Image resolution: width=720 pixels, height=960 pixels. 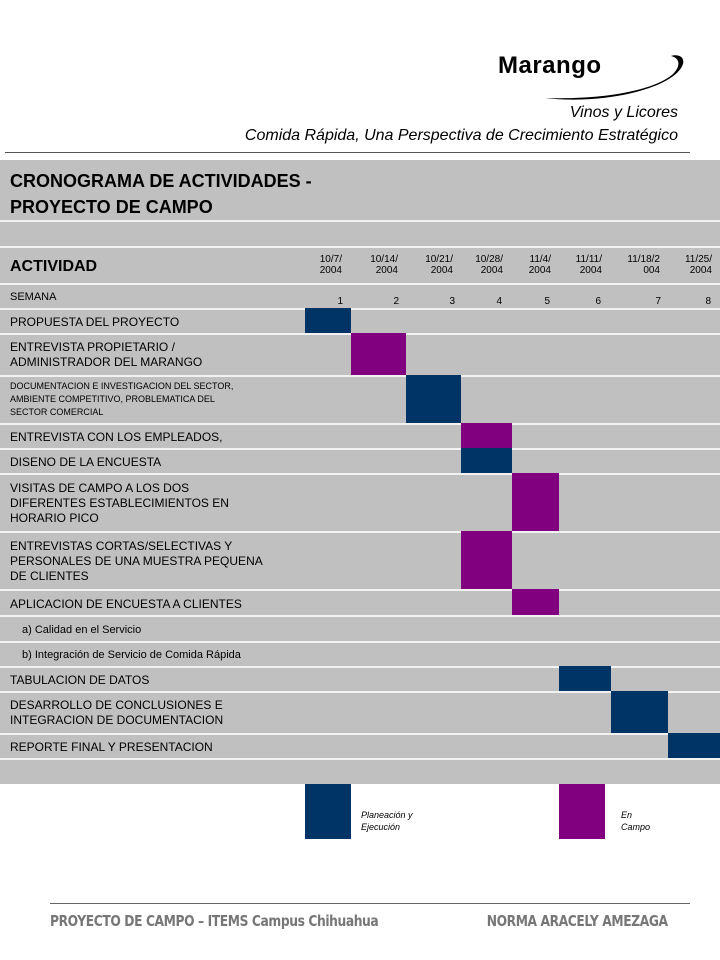 What do you see at coordinates (539, 265) in the screenshot?
I see `week-date-header: 11/4/2004` at bounding box center [539, 265].